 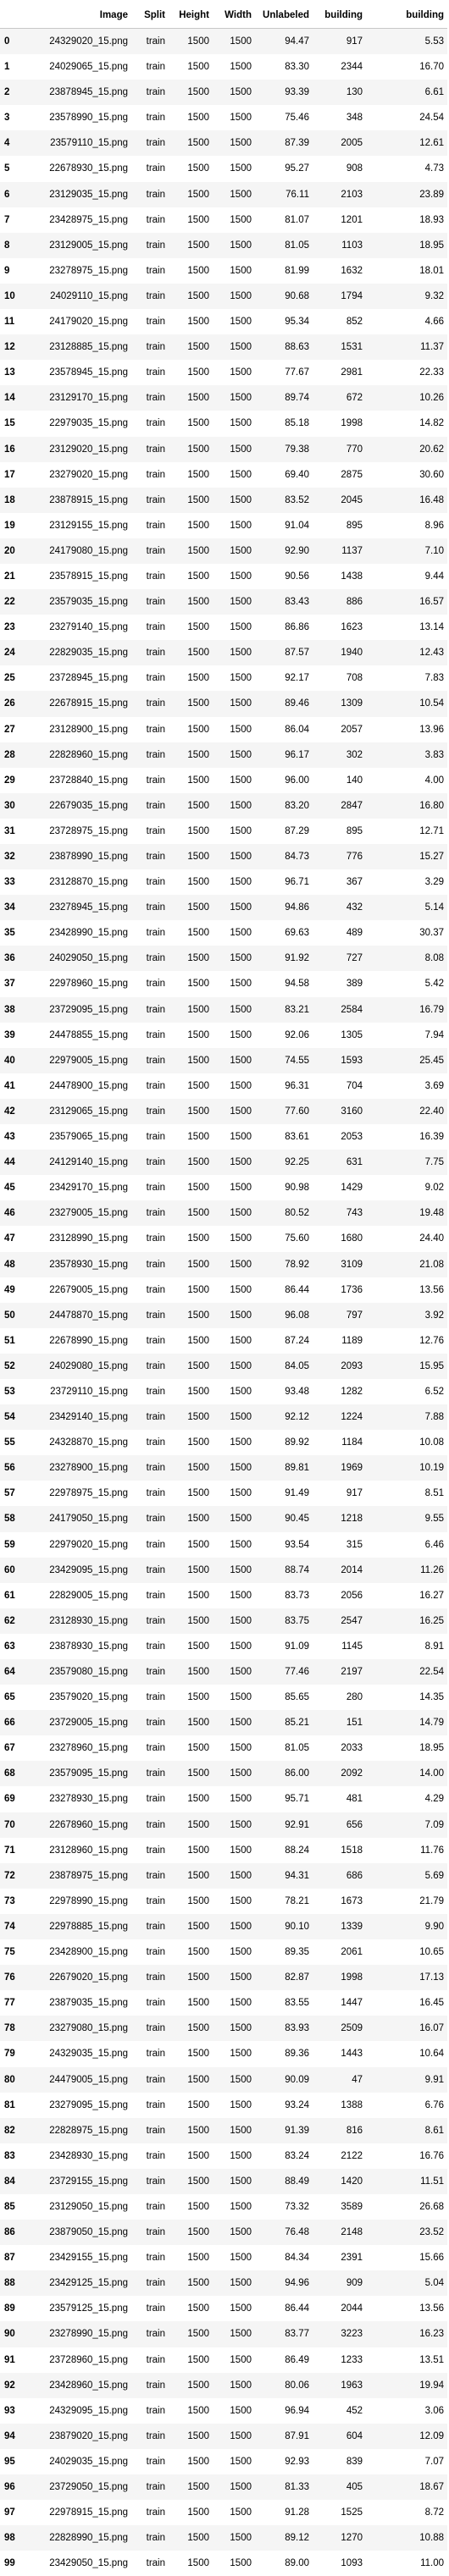 I want to click on image-cell: 24029080_15.png, so click(x=75, y=1367).